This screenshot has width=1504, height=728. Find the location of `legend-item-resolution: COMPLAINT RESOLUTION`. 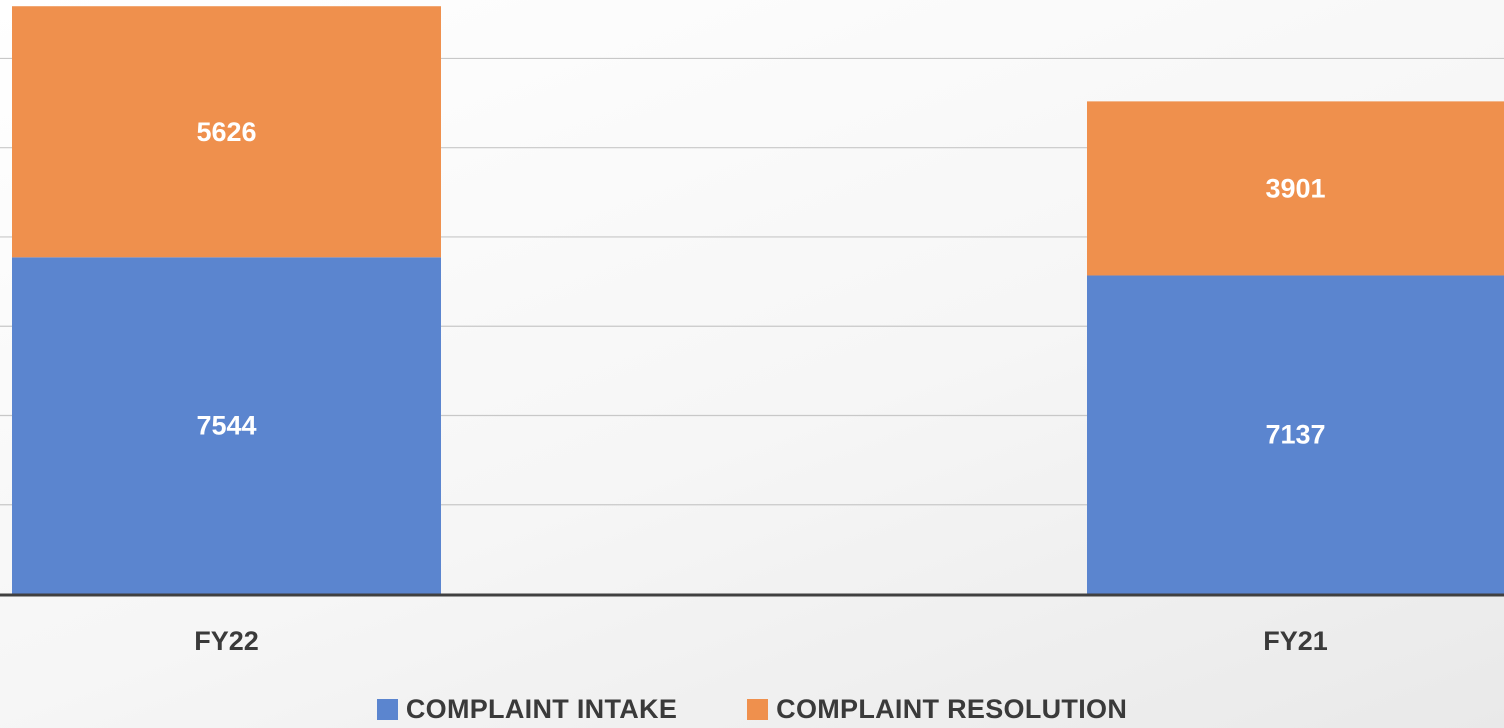

legend-item-resolution: COMPLAINT RESOLUTION is located at coordinates (937, 709).